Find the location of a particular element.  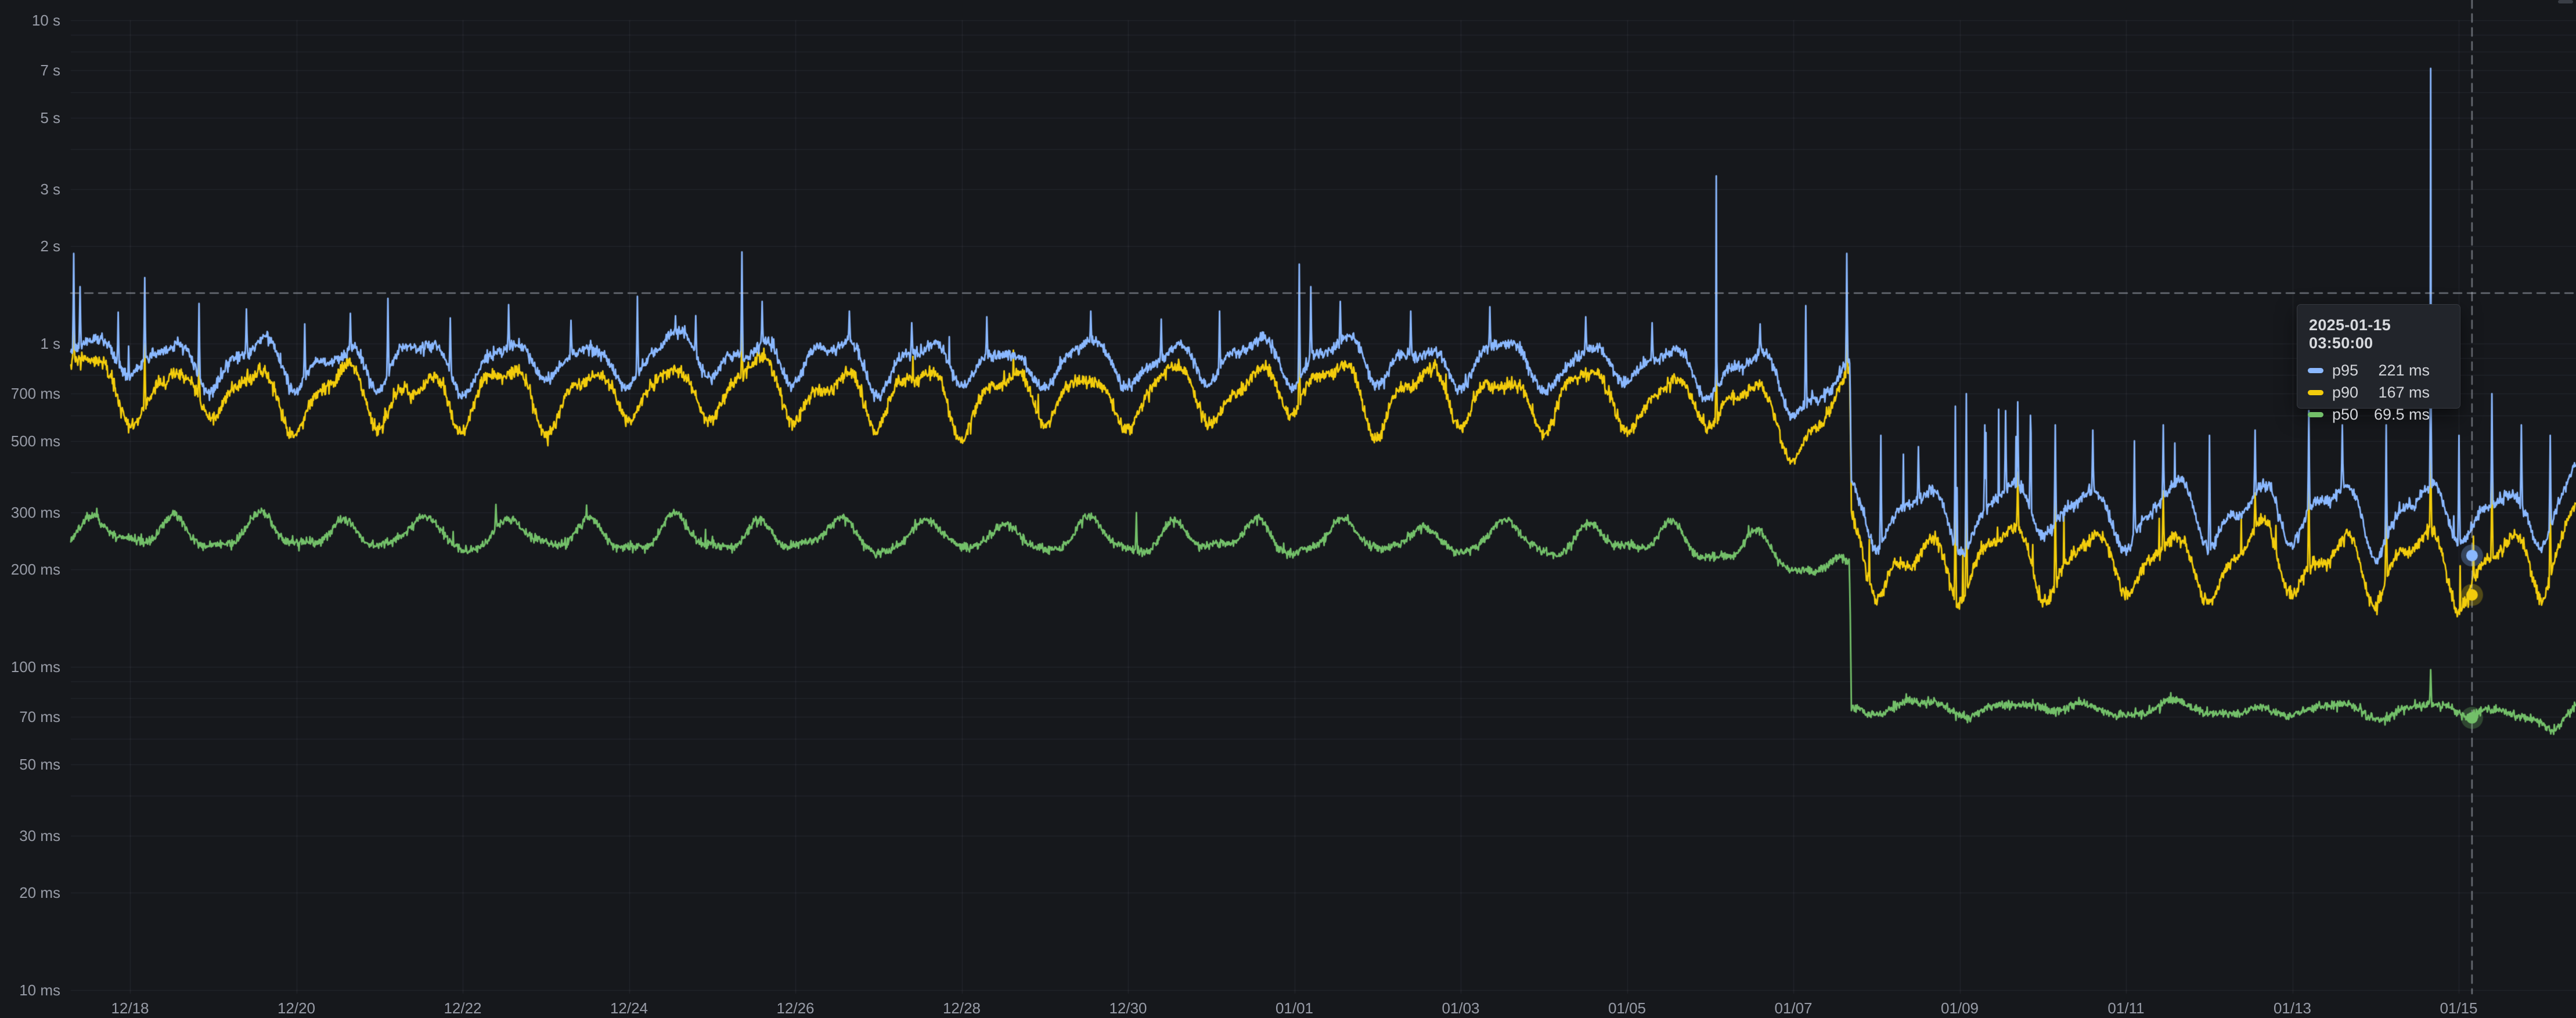

p50-series-label: p50 is located at coordinates (2345, 414).